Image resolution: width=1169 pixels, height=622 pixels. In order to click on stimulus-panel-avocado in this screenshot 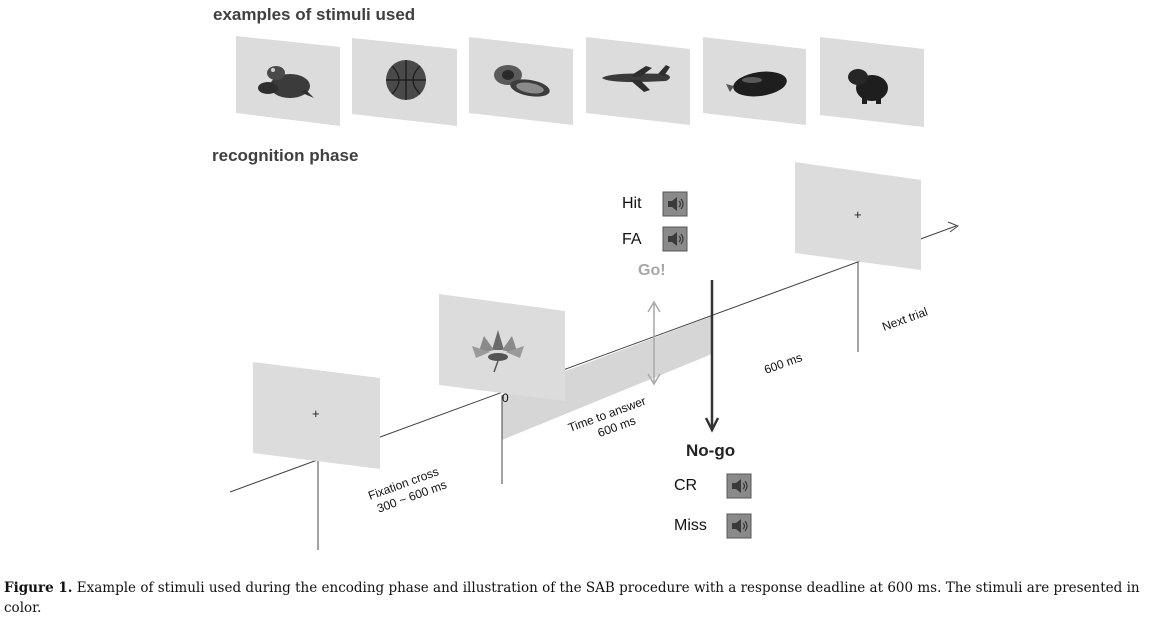, I will do `click(521, 81)`.